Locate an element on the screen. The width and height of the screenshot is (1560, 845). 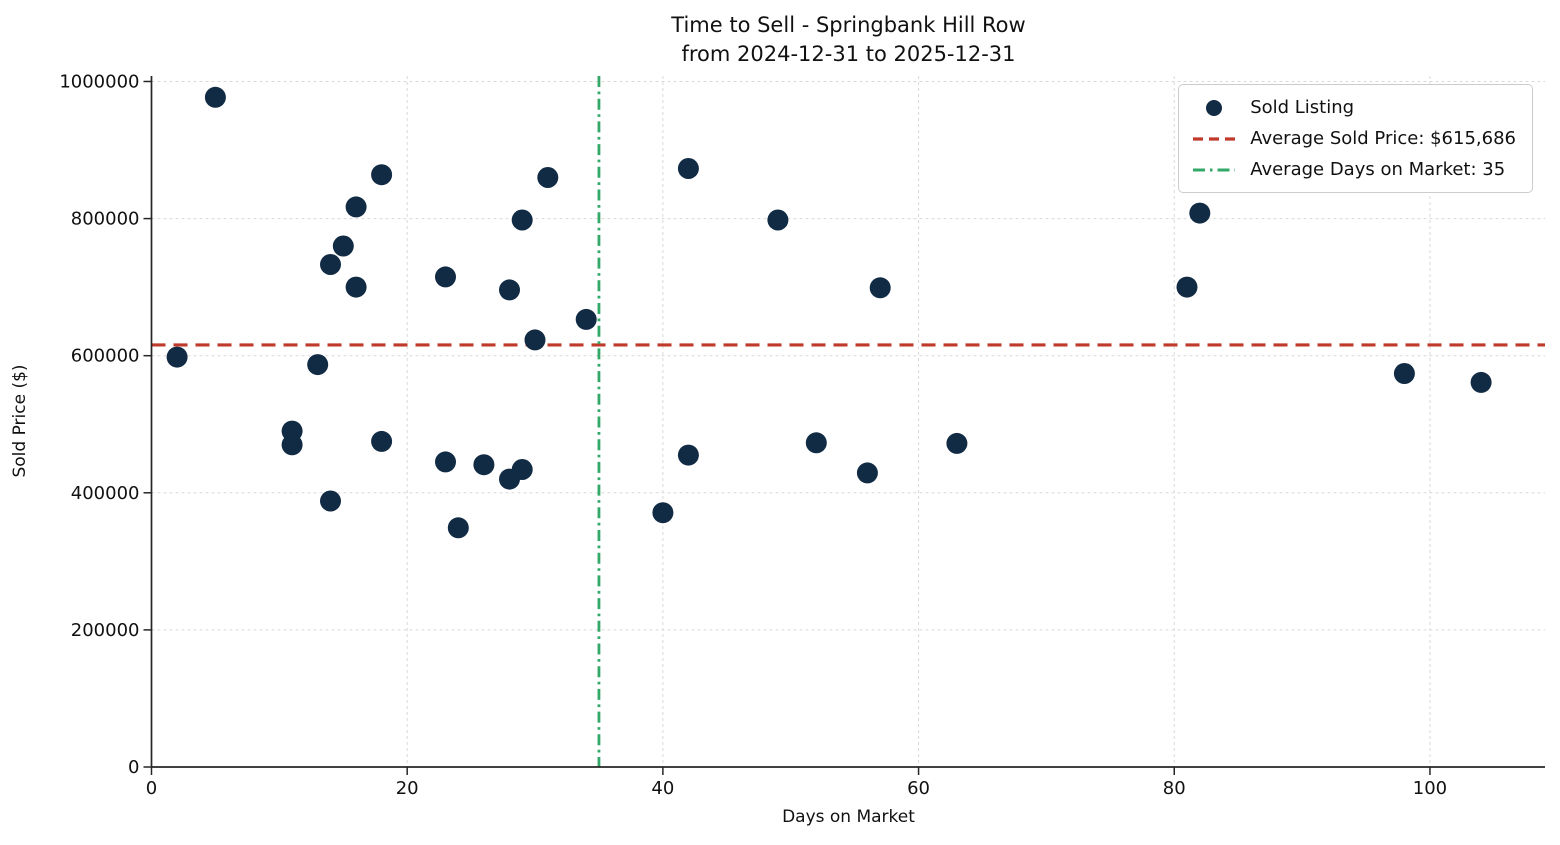
y-tick-label: 200000 is located at coordinates (105, 630).